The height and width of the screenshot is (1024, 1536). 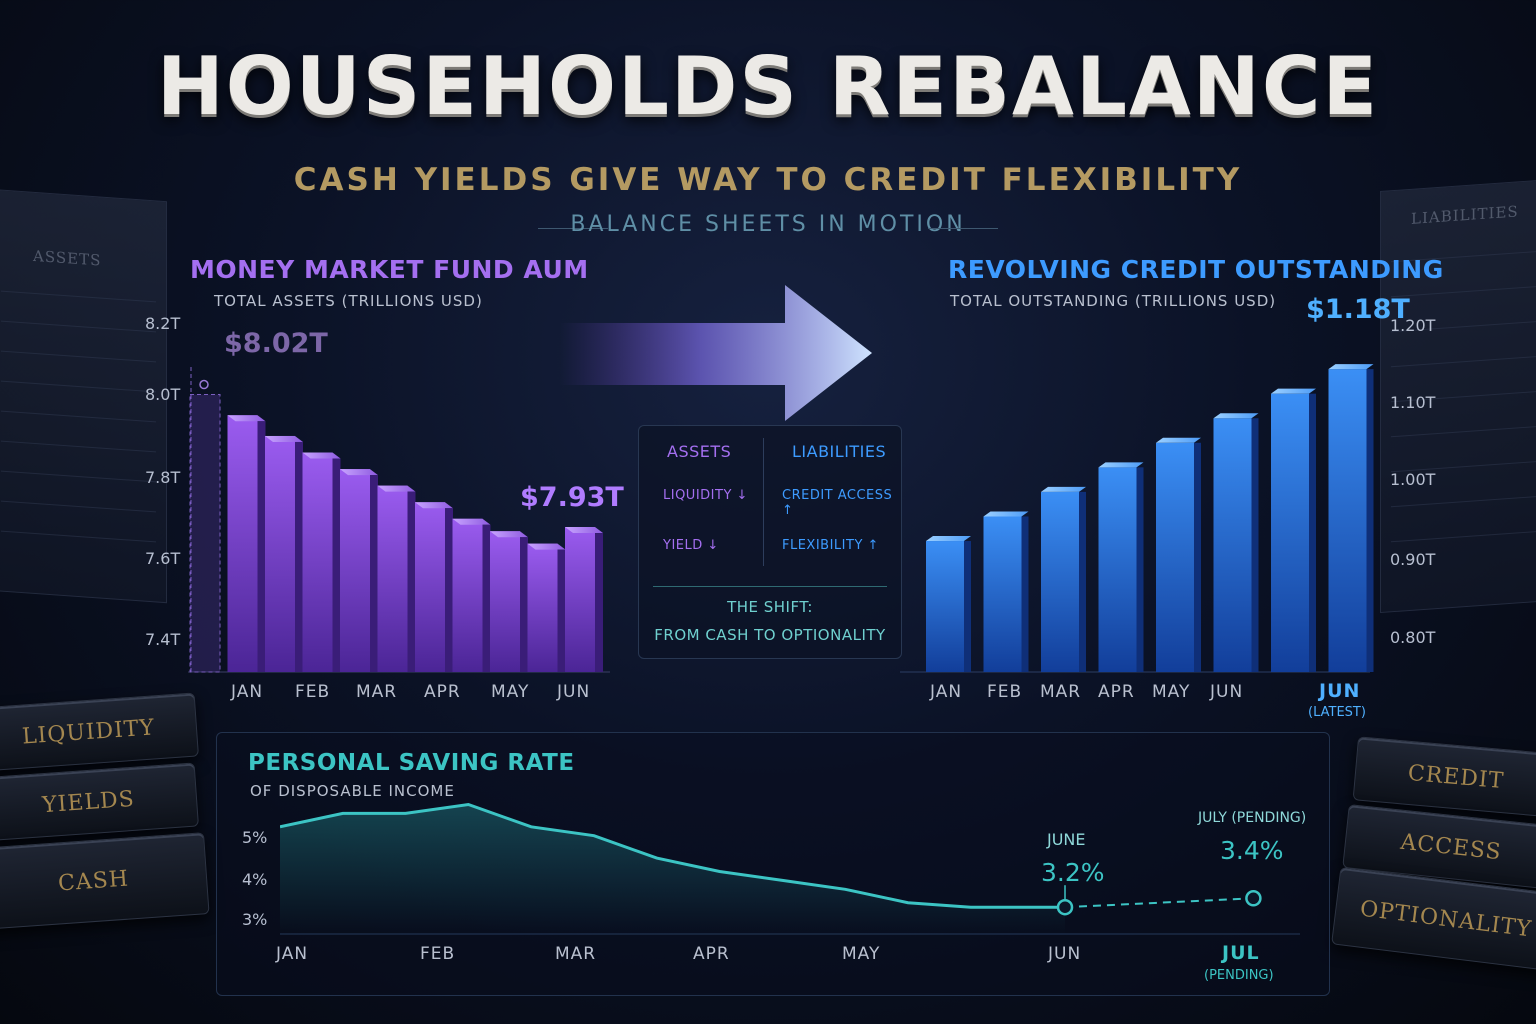 What do you see at coordinates (510, 692) in the screenshot?
I see `mmf-x-label: MAY` at bounding box center [510, 692].